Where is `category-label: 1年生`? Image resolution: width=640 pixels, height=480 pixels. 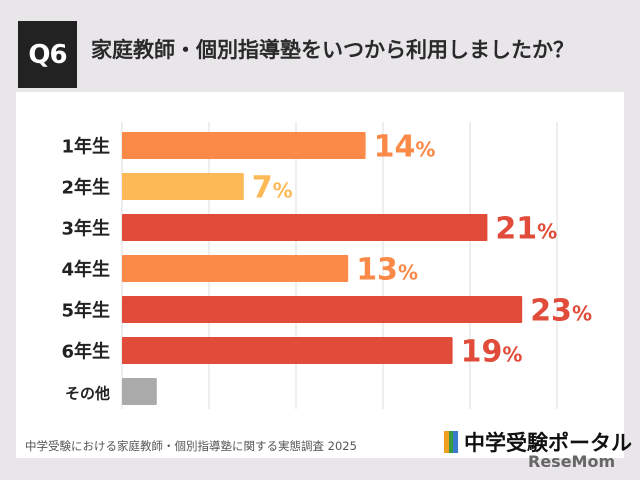
category-label: 1年生 is located at coordinates (85, 147).